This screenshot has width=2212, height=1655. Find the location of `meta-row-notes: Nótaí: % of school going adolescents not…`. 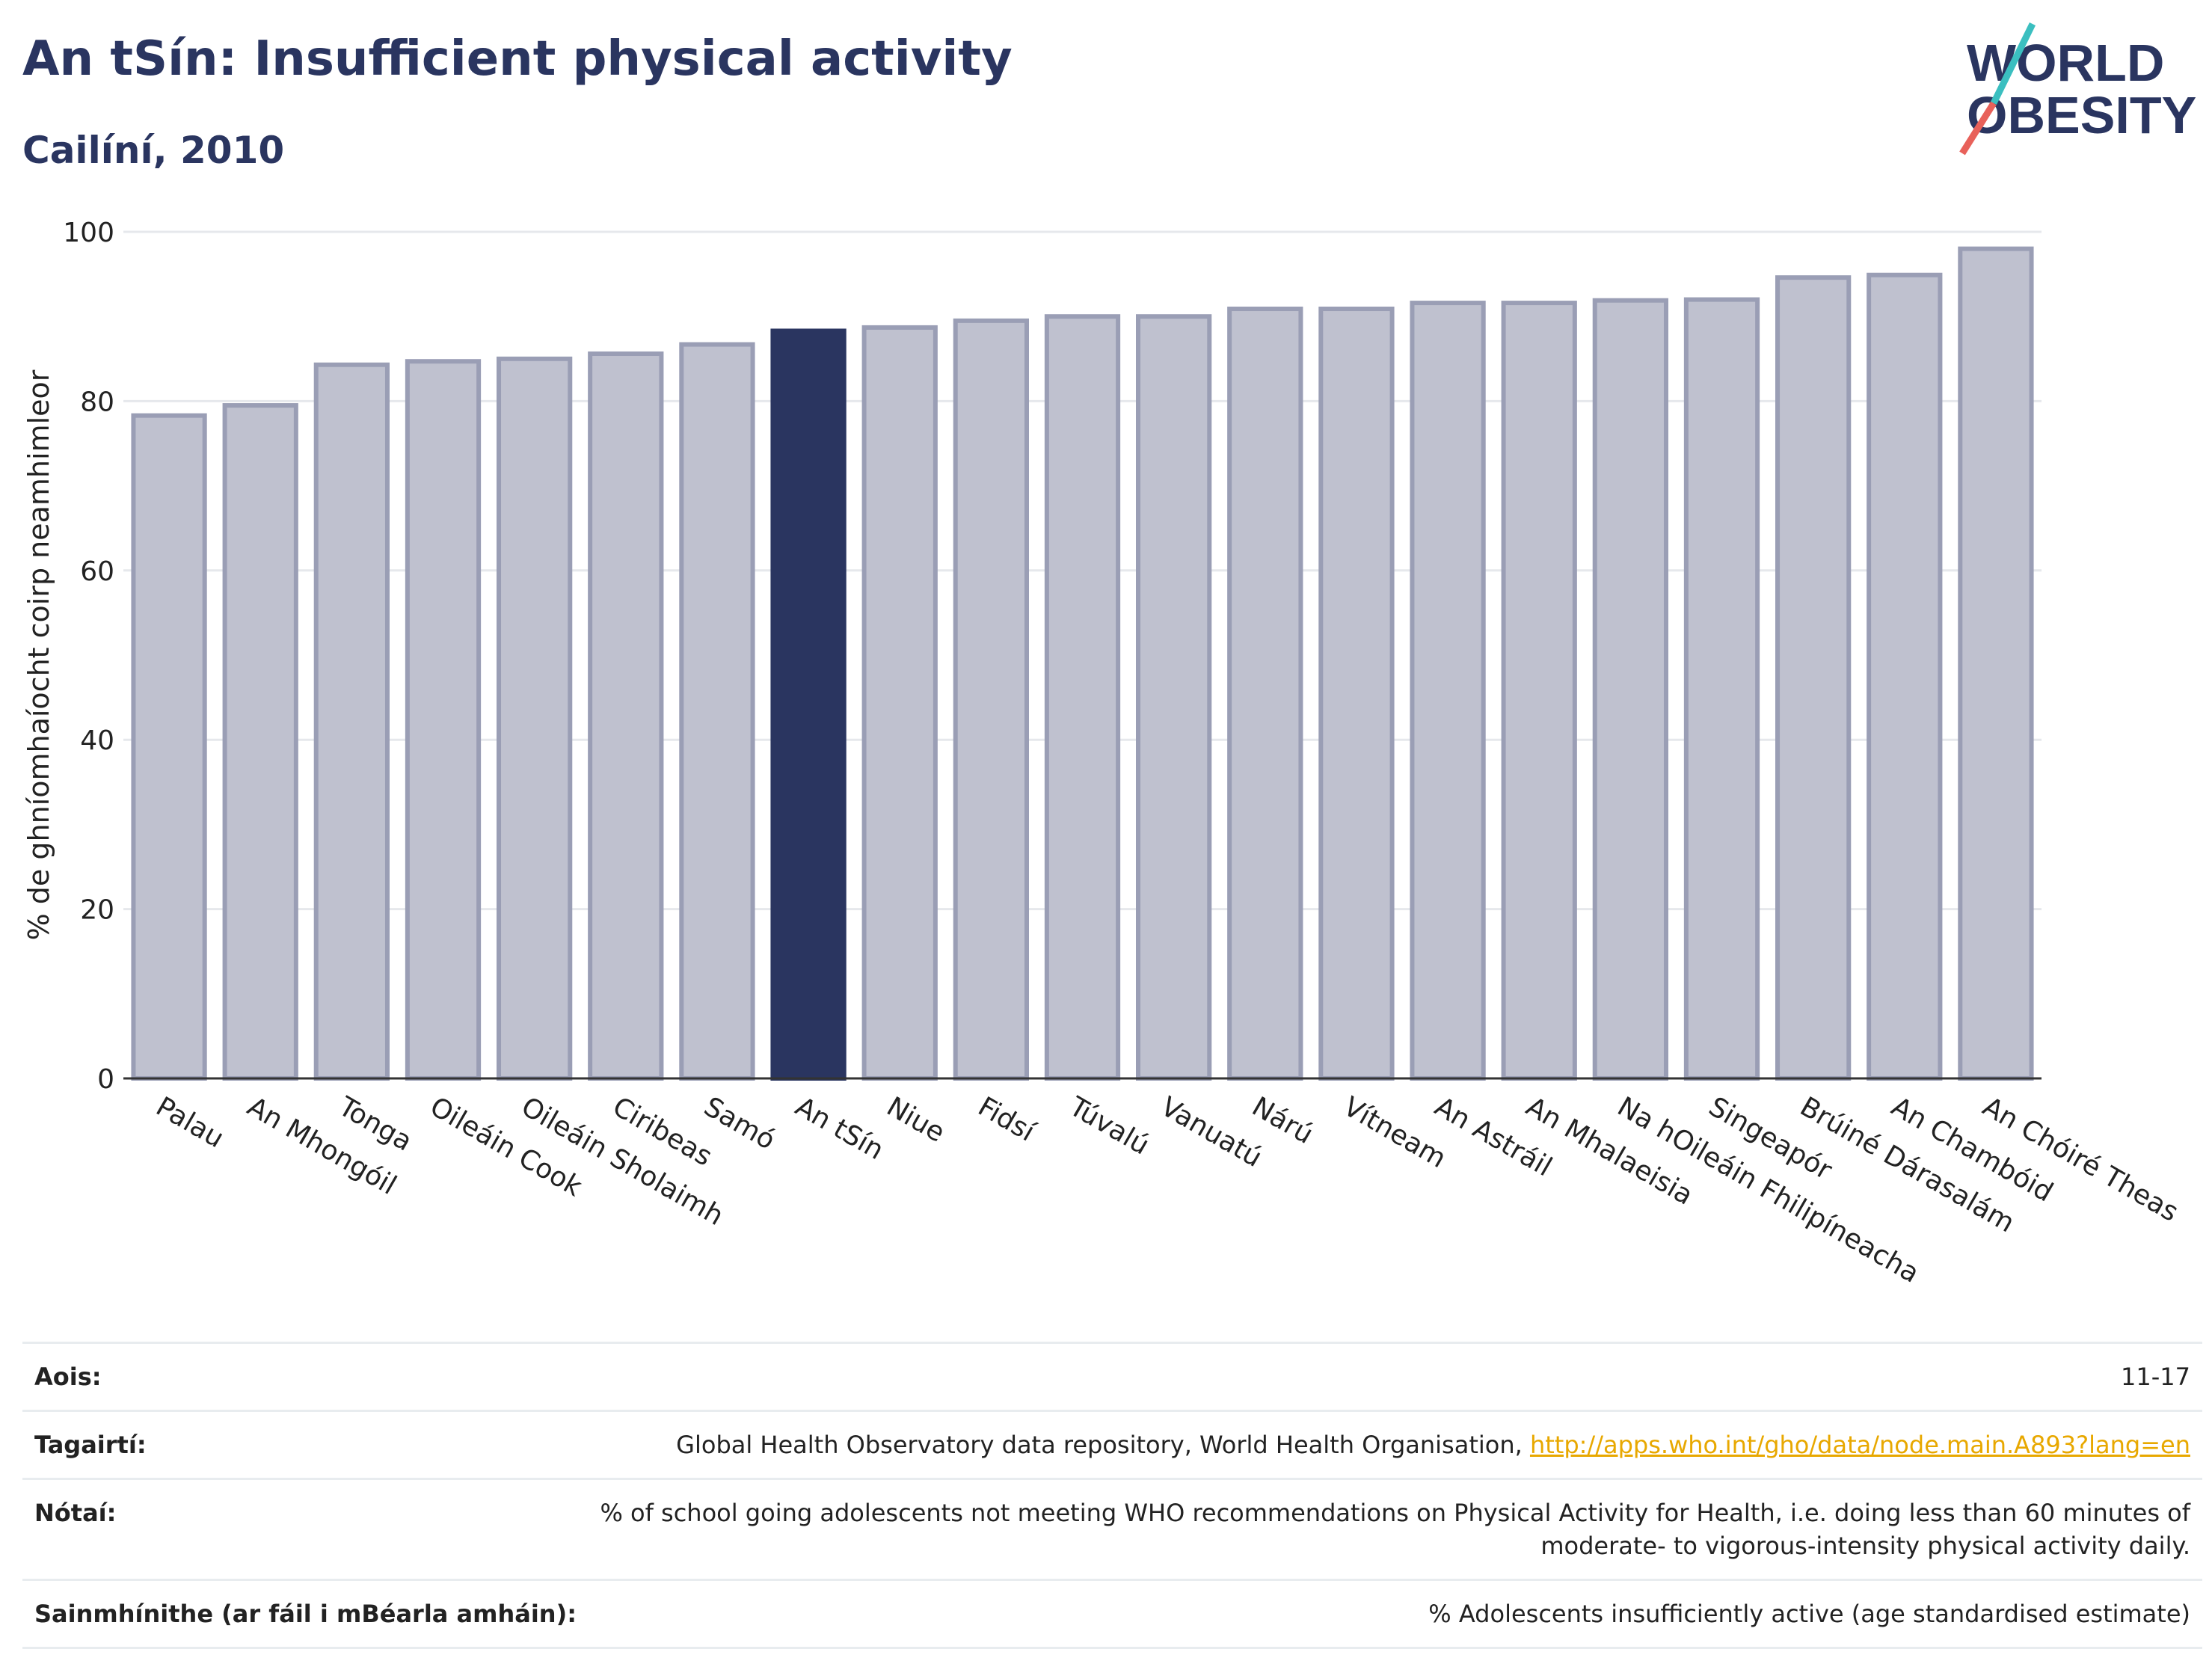

meta-row-notes: Nótaí: % of school going adolescents not… is located at coordinates (1112, 1528).